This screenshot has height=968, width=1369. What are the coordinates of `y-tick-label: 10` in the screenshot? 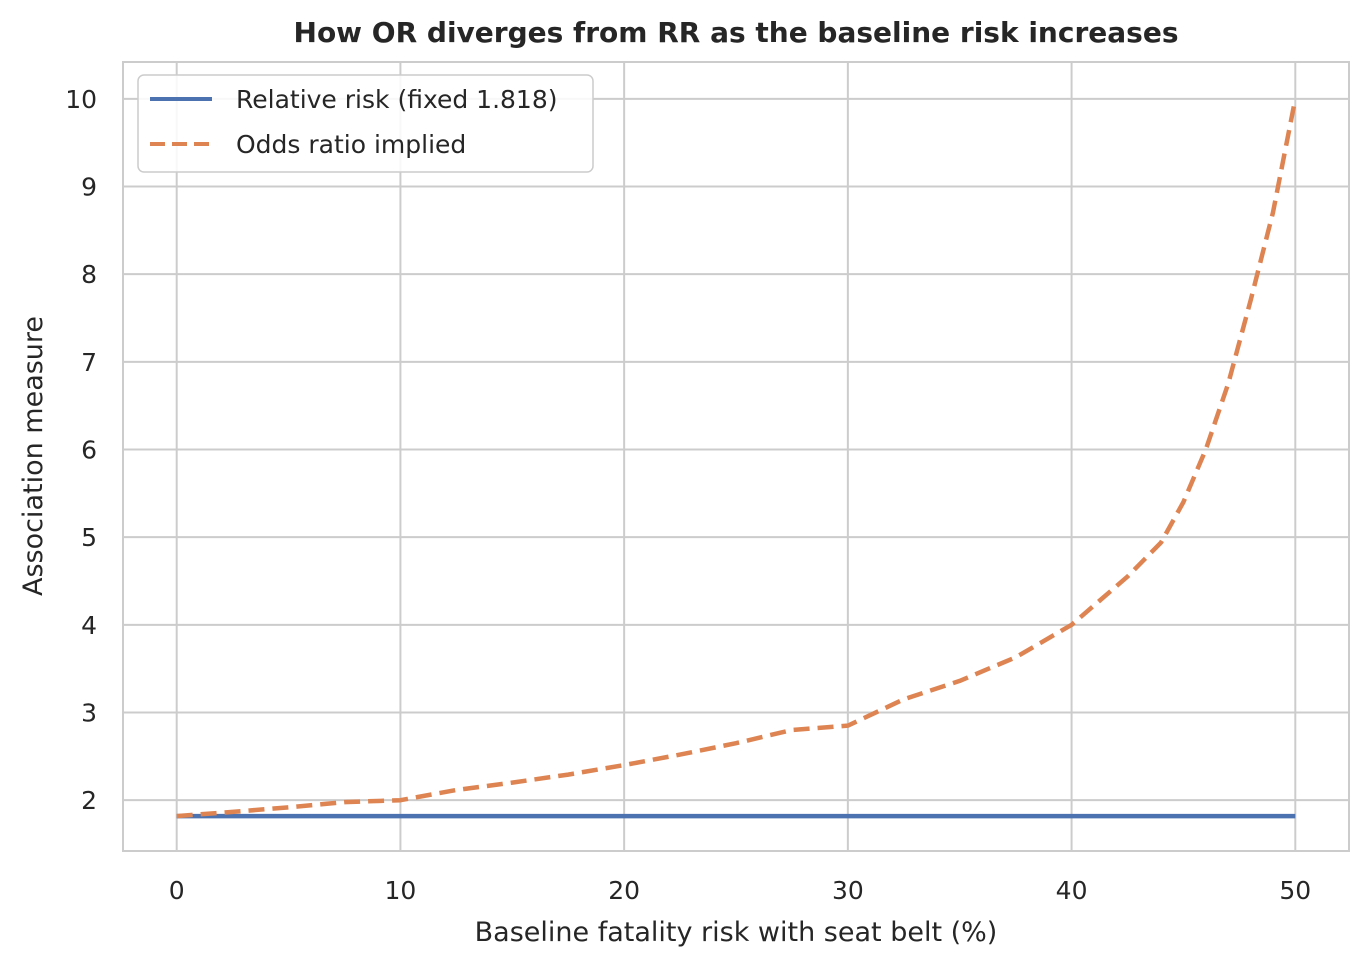 It's located at (81, 99).